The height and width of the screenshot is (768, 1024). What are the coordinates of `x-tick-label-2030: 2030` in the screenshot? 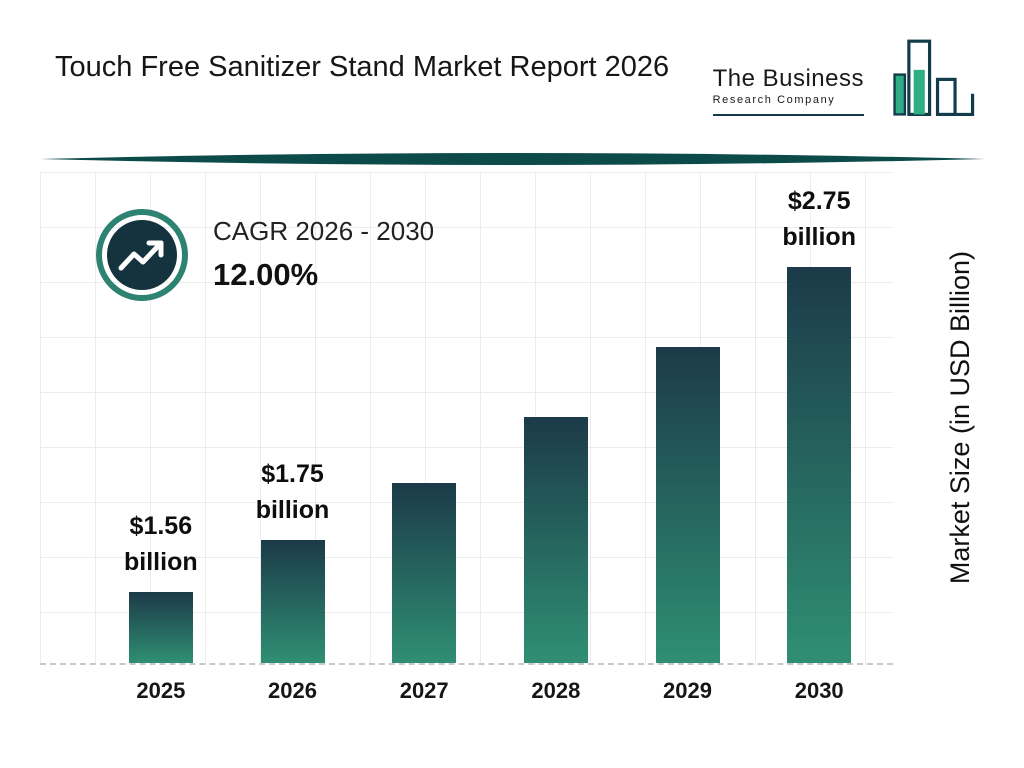 It's located at (819, 690).